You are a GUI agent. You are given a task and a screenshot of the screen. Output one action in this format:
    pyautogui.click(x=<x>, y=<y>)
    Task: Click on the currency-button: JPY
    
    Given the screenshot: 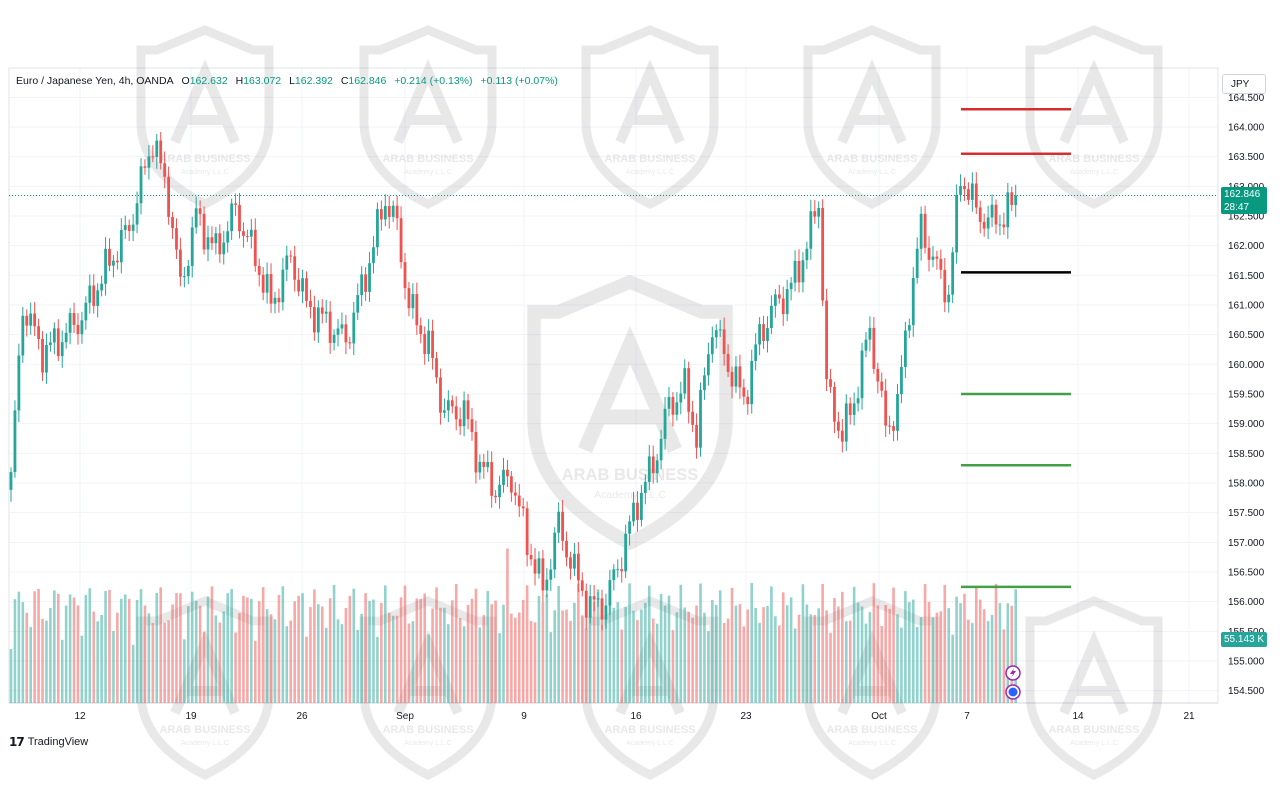 What is the action you would take?
    pyautogui.click(x=1244, y=84)
    